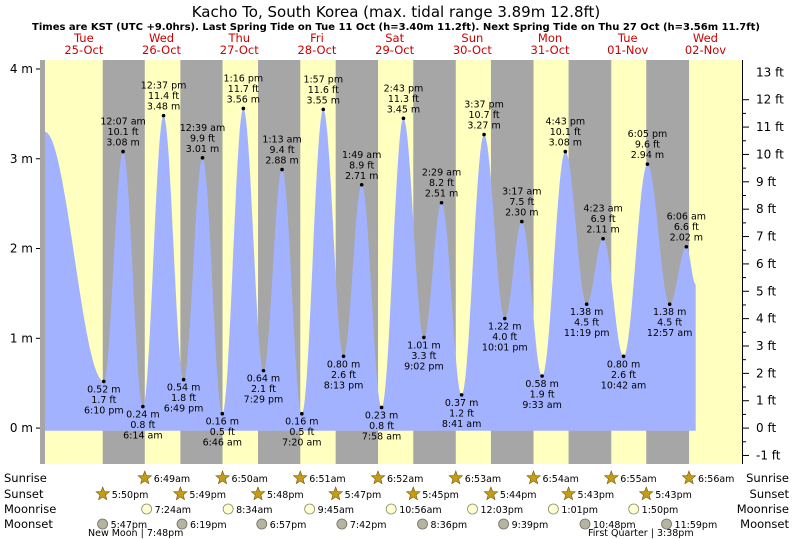  I want to click on extreme-label: 12:07 am, so click(122, 122).